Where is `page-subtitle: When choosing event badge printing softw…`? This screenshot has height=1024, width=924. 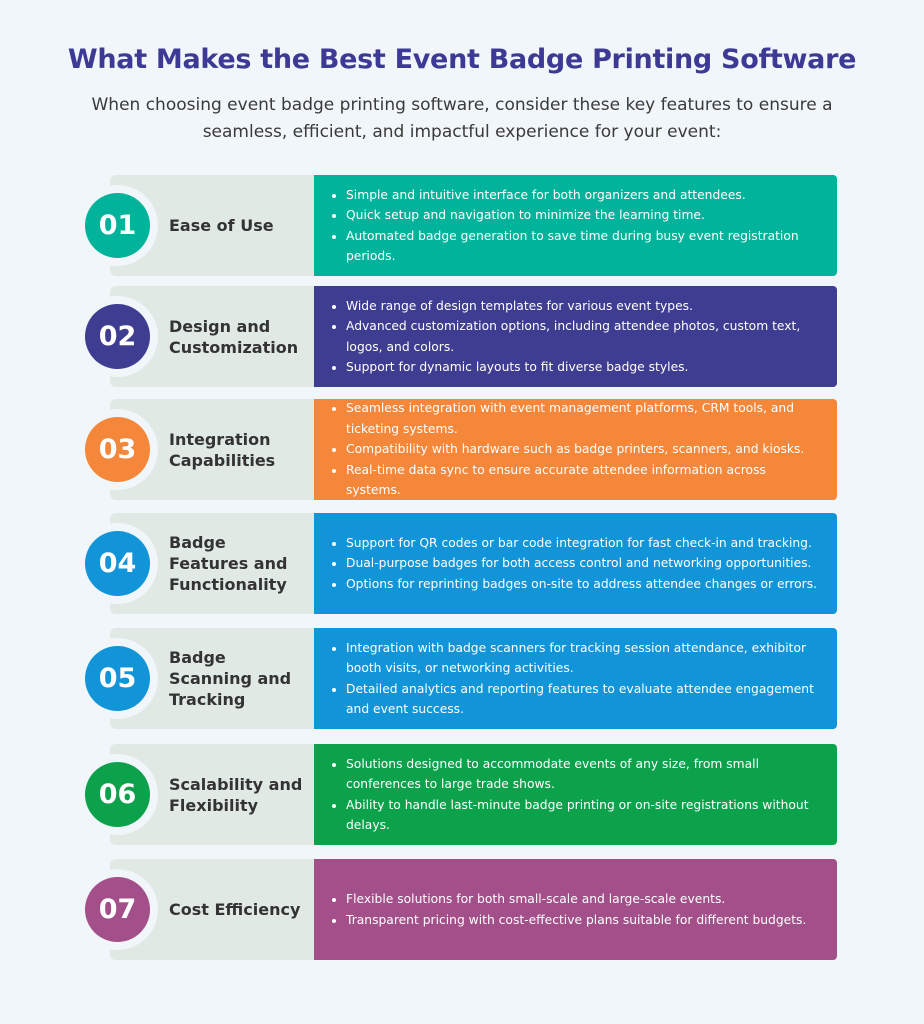 page-subtitle: When choosing event badge printing softw… is located at coordinates (462, 118).